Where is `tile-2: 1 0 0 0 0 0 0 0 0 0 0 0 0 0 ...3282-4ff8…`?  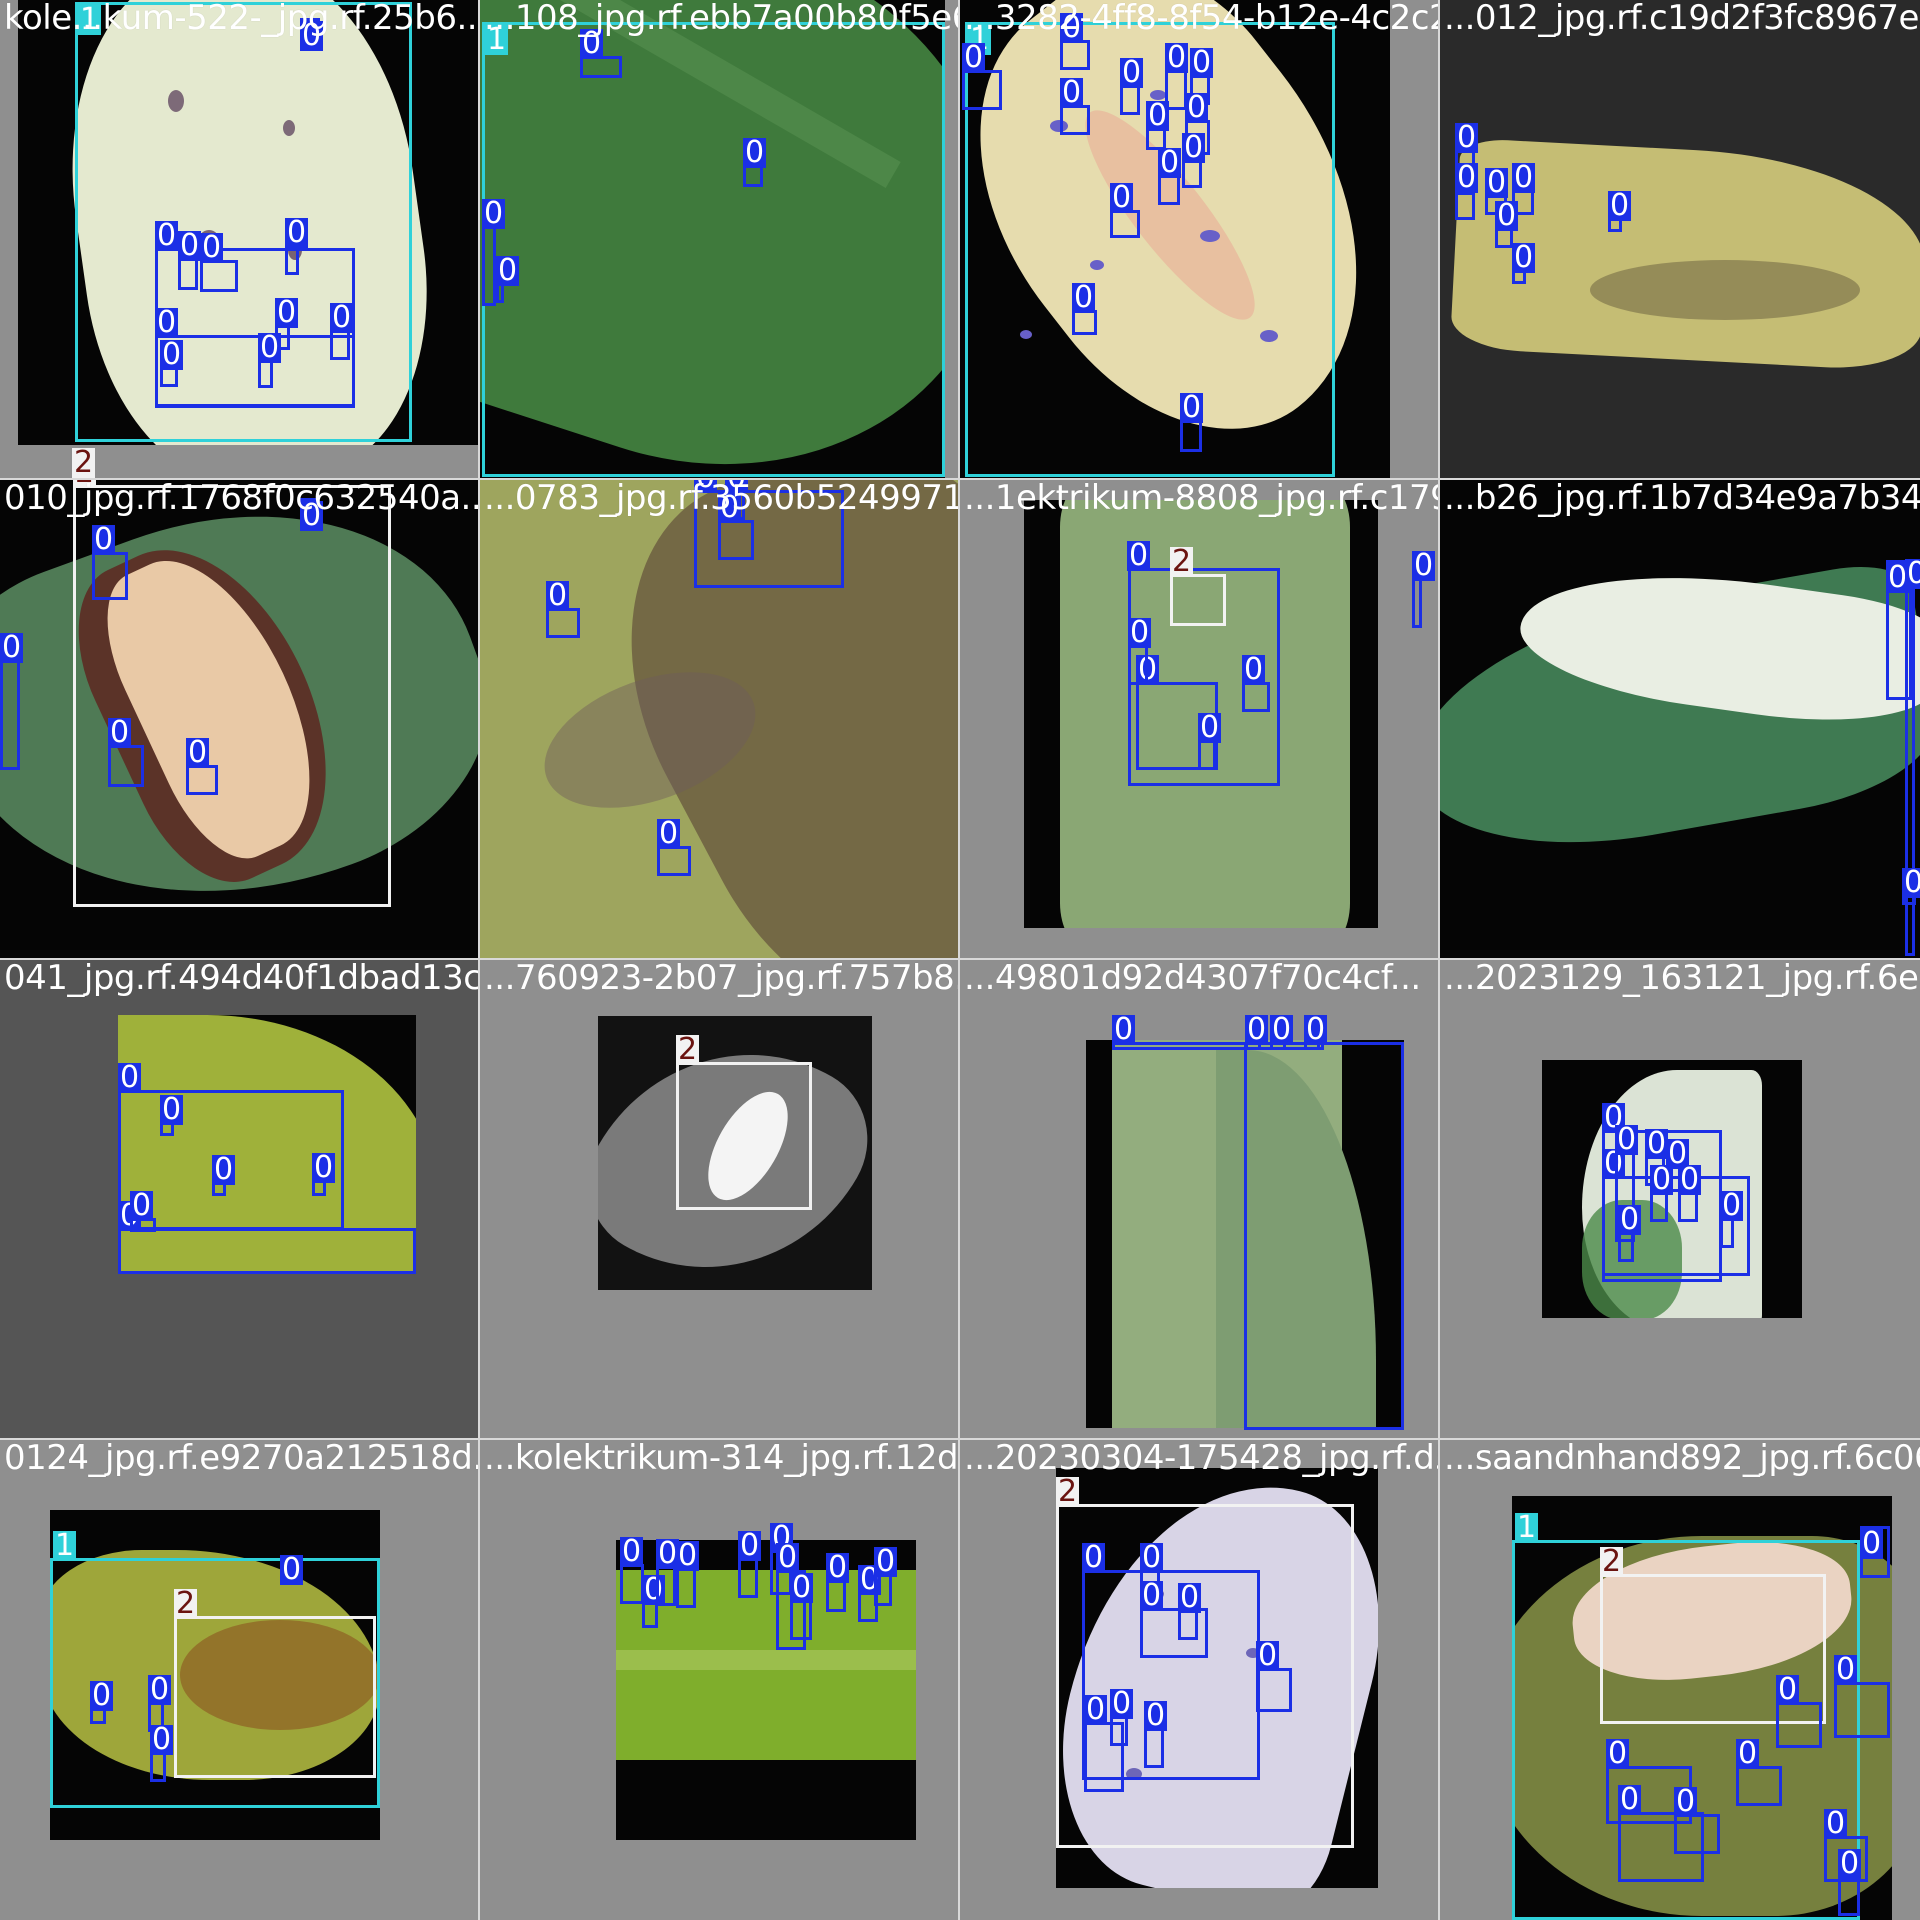 tile-2: 1 0 0 0 0 0 0 0 0 0 0 0 0 0 ...3282-4ff8… is located at coordinates (1199, 239).